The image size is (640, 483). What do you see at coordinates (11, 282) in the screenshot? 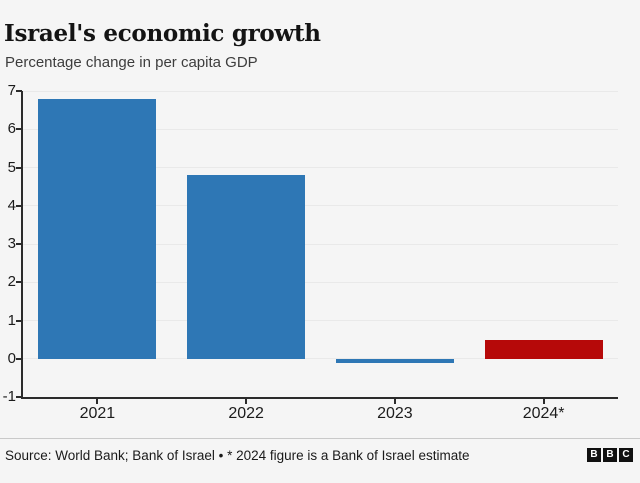
I see `y-tick-label: 2` at bounding box center [11, 282].